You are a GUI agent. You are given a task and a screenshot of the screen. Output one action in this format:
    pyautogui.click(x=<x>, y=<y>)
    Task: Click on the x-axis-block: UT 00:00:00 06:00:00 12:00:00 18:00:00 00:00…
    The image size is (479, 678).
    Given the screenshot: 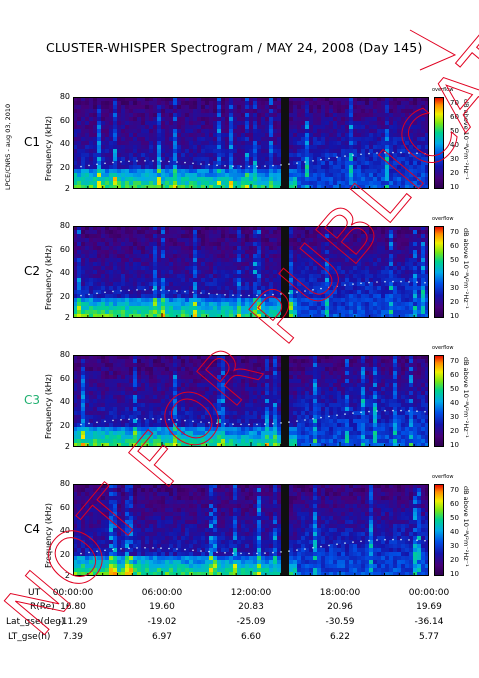 What is the action you would take?
    pyautogui.click(x=239, y=627)
    